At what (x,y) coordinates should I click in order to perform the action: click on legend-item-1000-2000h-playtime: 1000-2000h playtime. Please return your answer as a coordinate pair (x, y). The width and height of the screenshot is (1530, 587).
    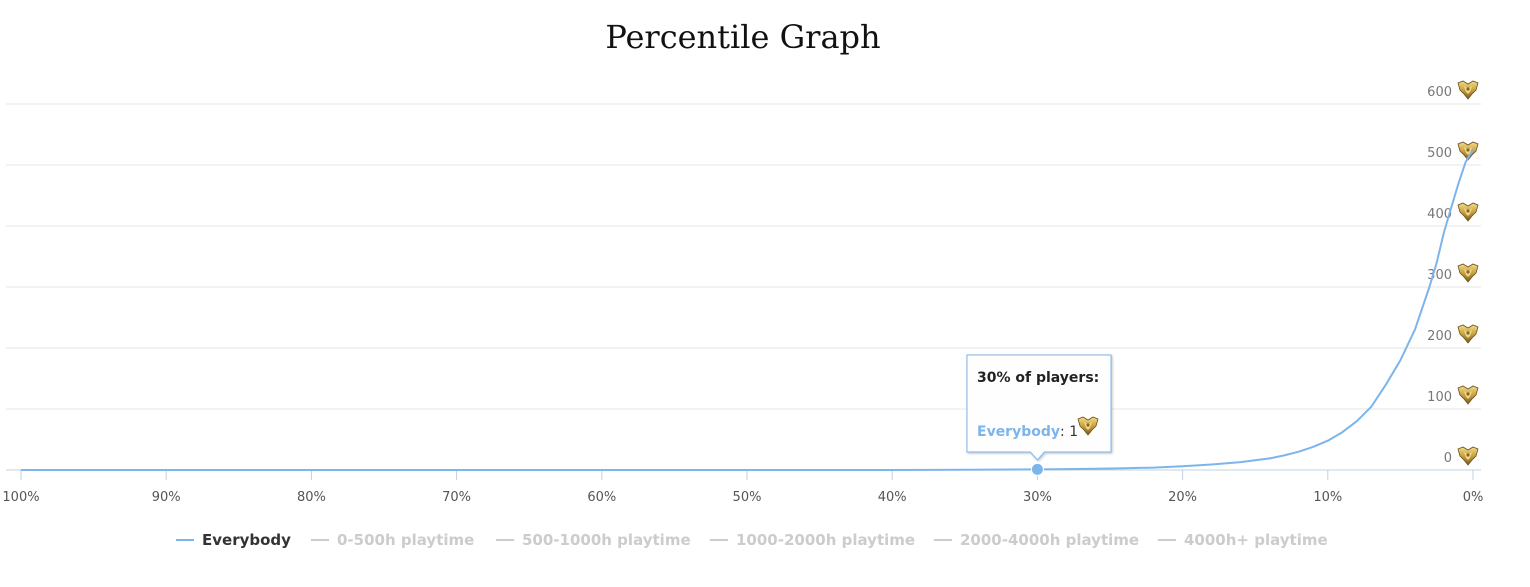
    Looking at the image, I should click on (812, 540).